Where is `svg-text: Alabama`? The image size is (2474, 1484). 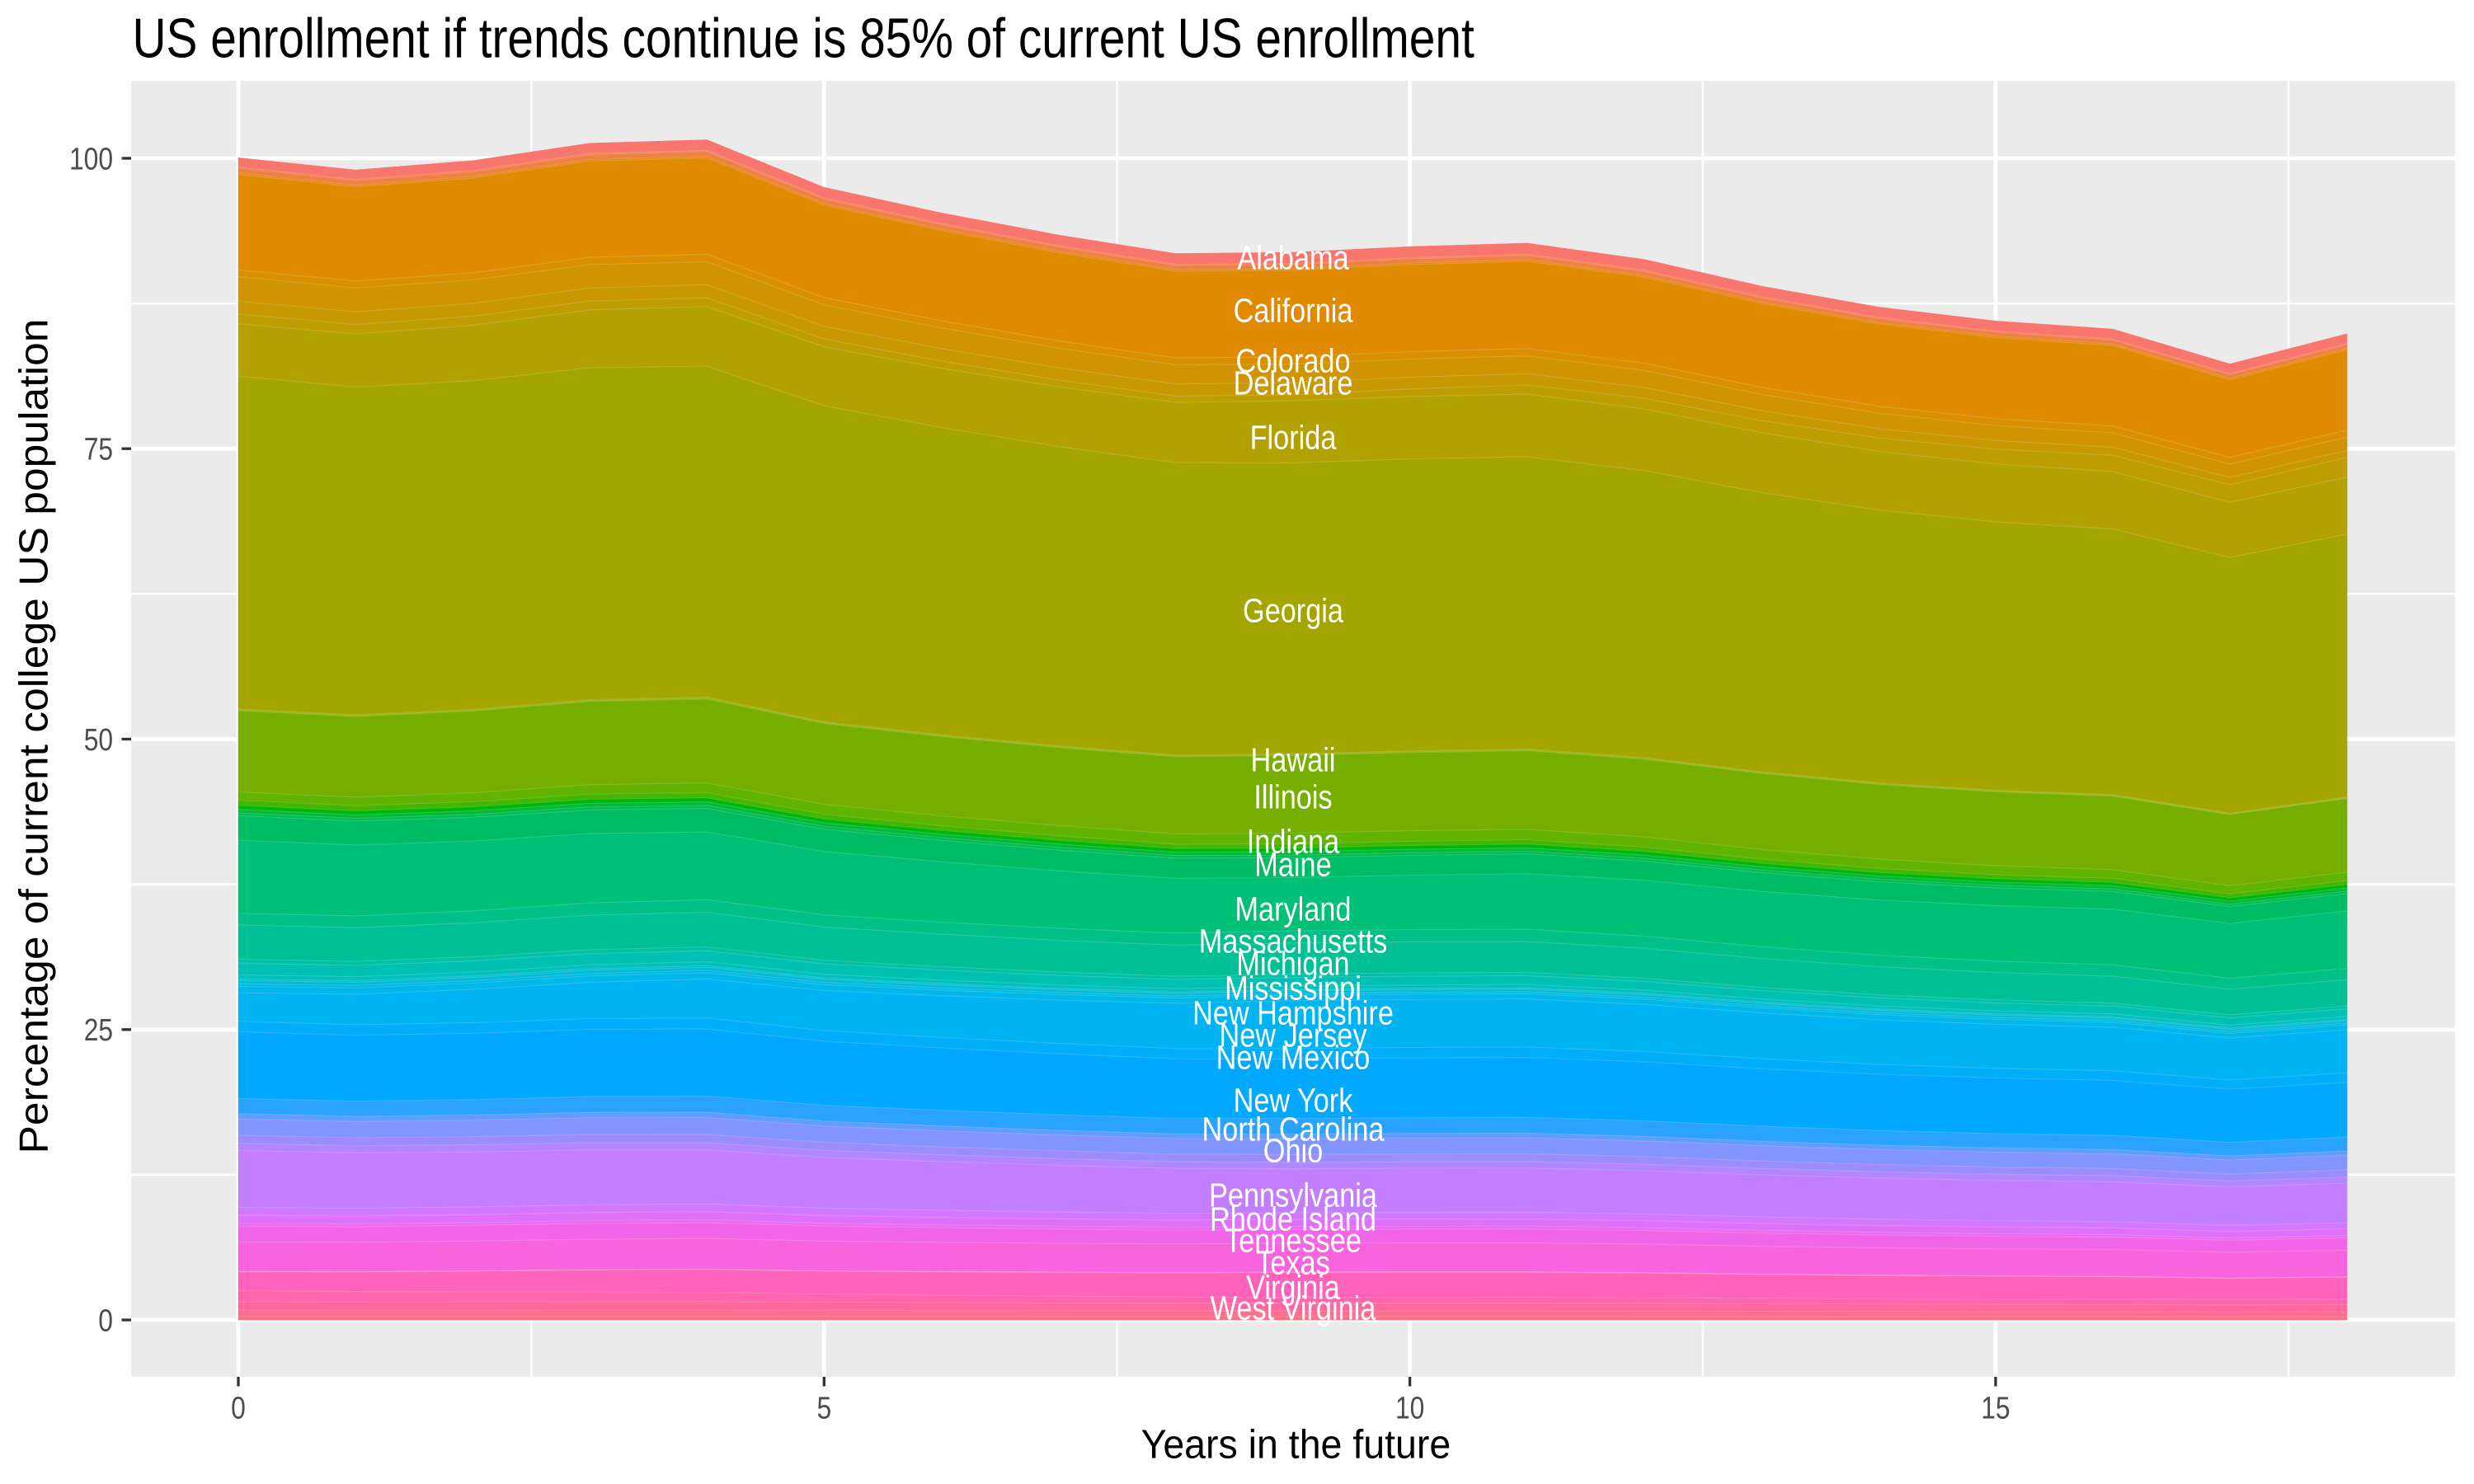
svg-text: Alabama is located at coordinates (1292, 258).